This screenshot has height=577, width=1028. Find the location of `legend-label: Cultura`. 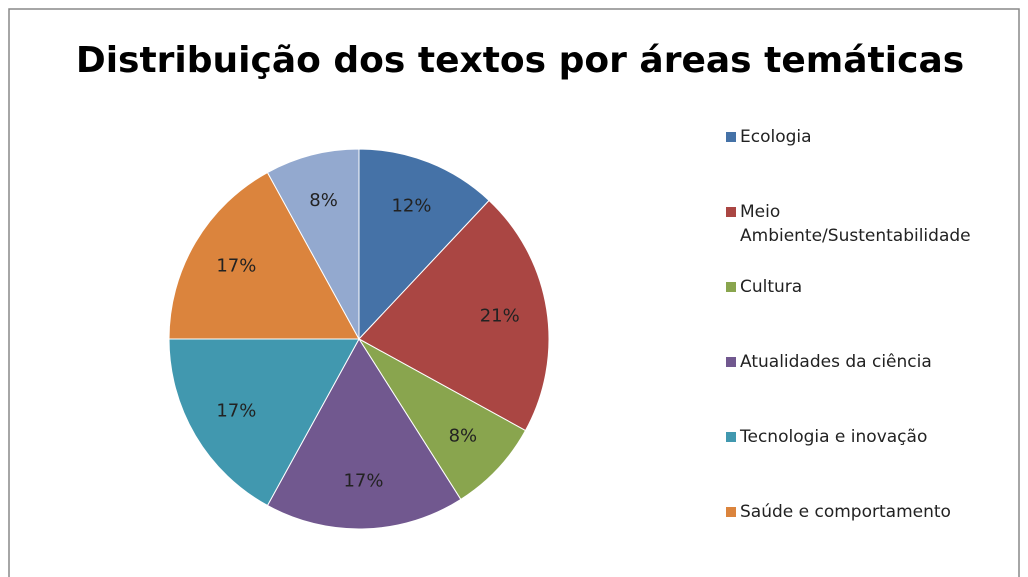

legend-label: Cultura is located at coordinates (771, 287).